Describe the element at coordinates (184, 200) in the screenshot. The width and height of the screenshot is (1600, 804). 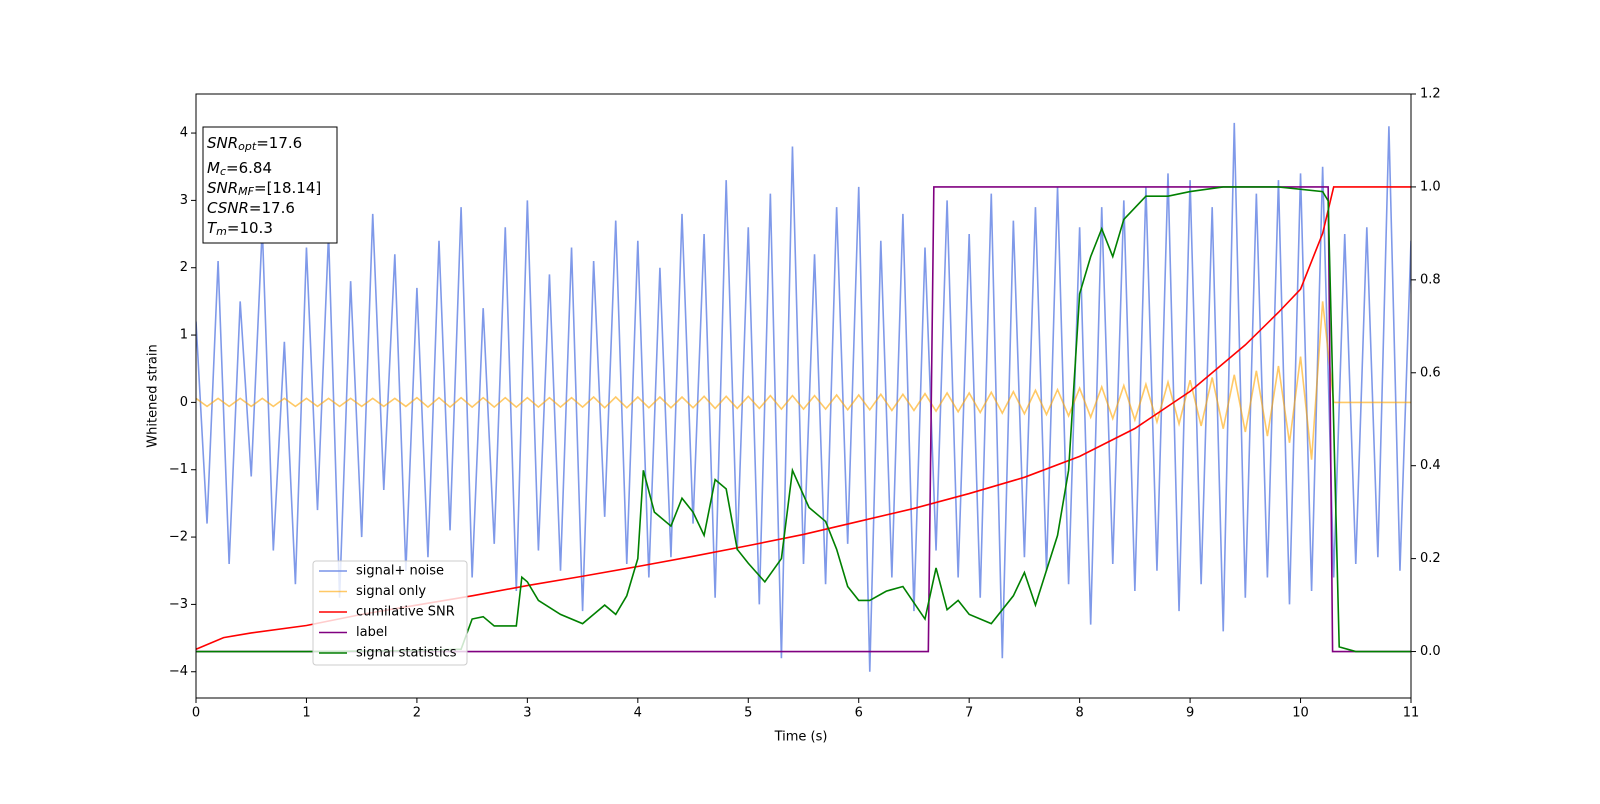
I see `y-tick-label: 3` at that location.